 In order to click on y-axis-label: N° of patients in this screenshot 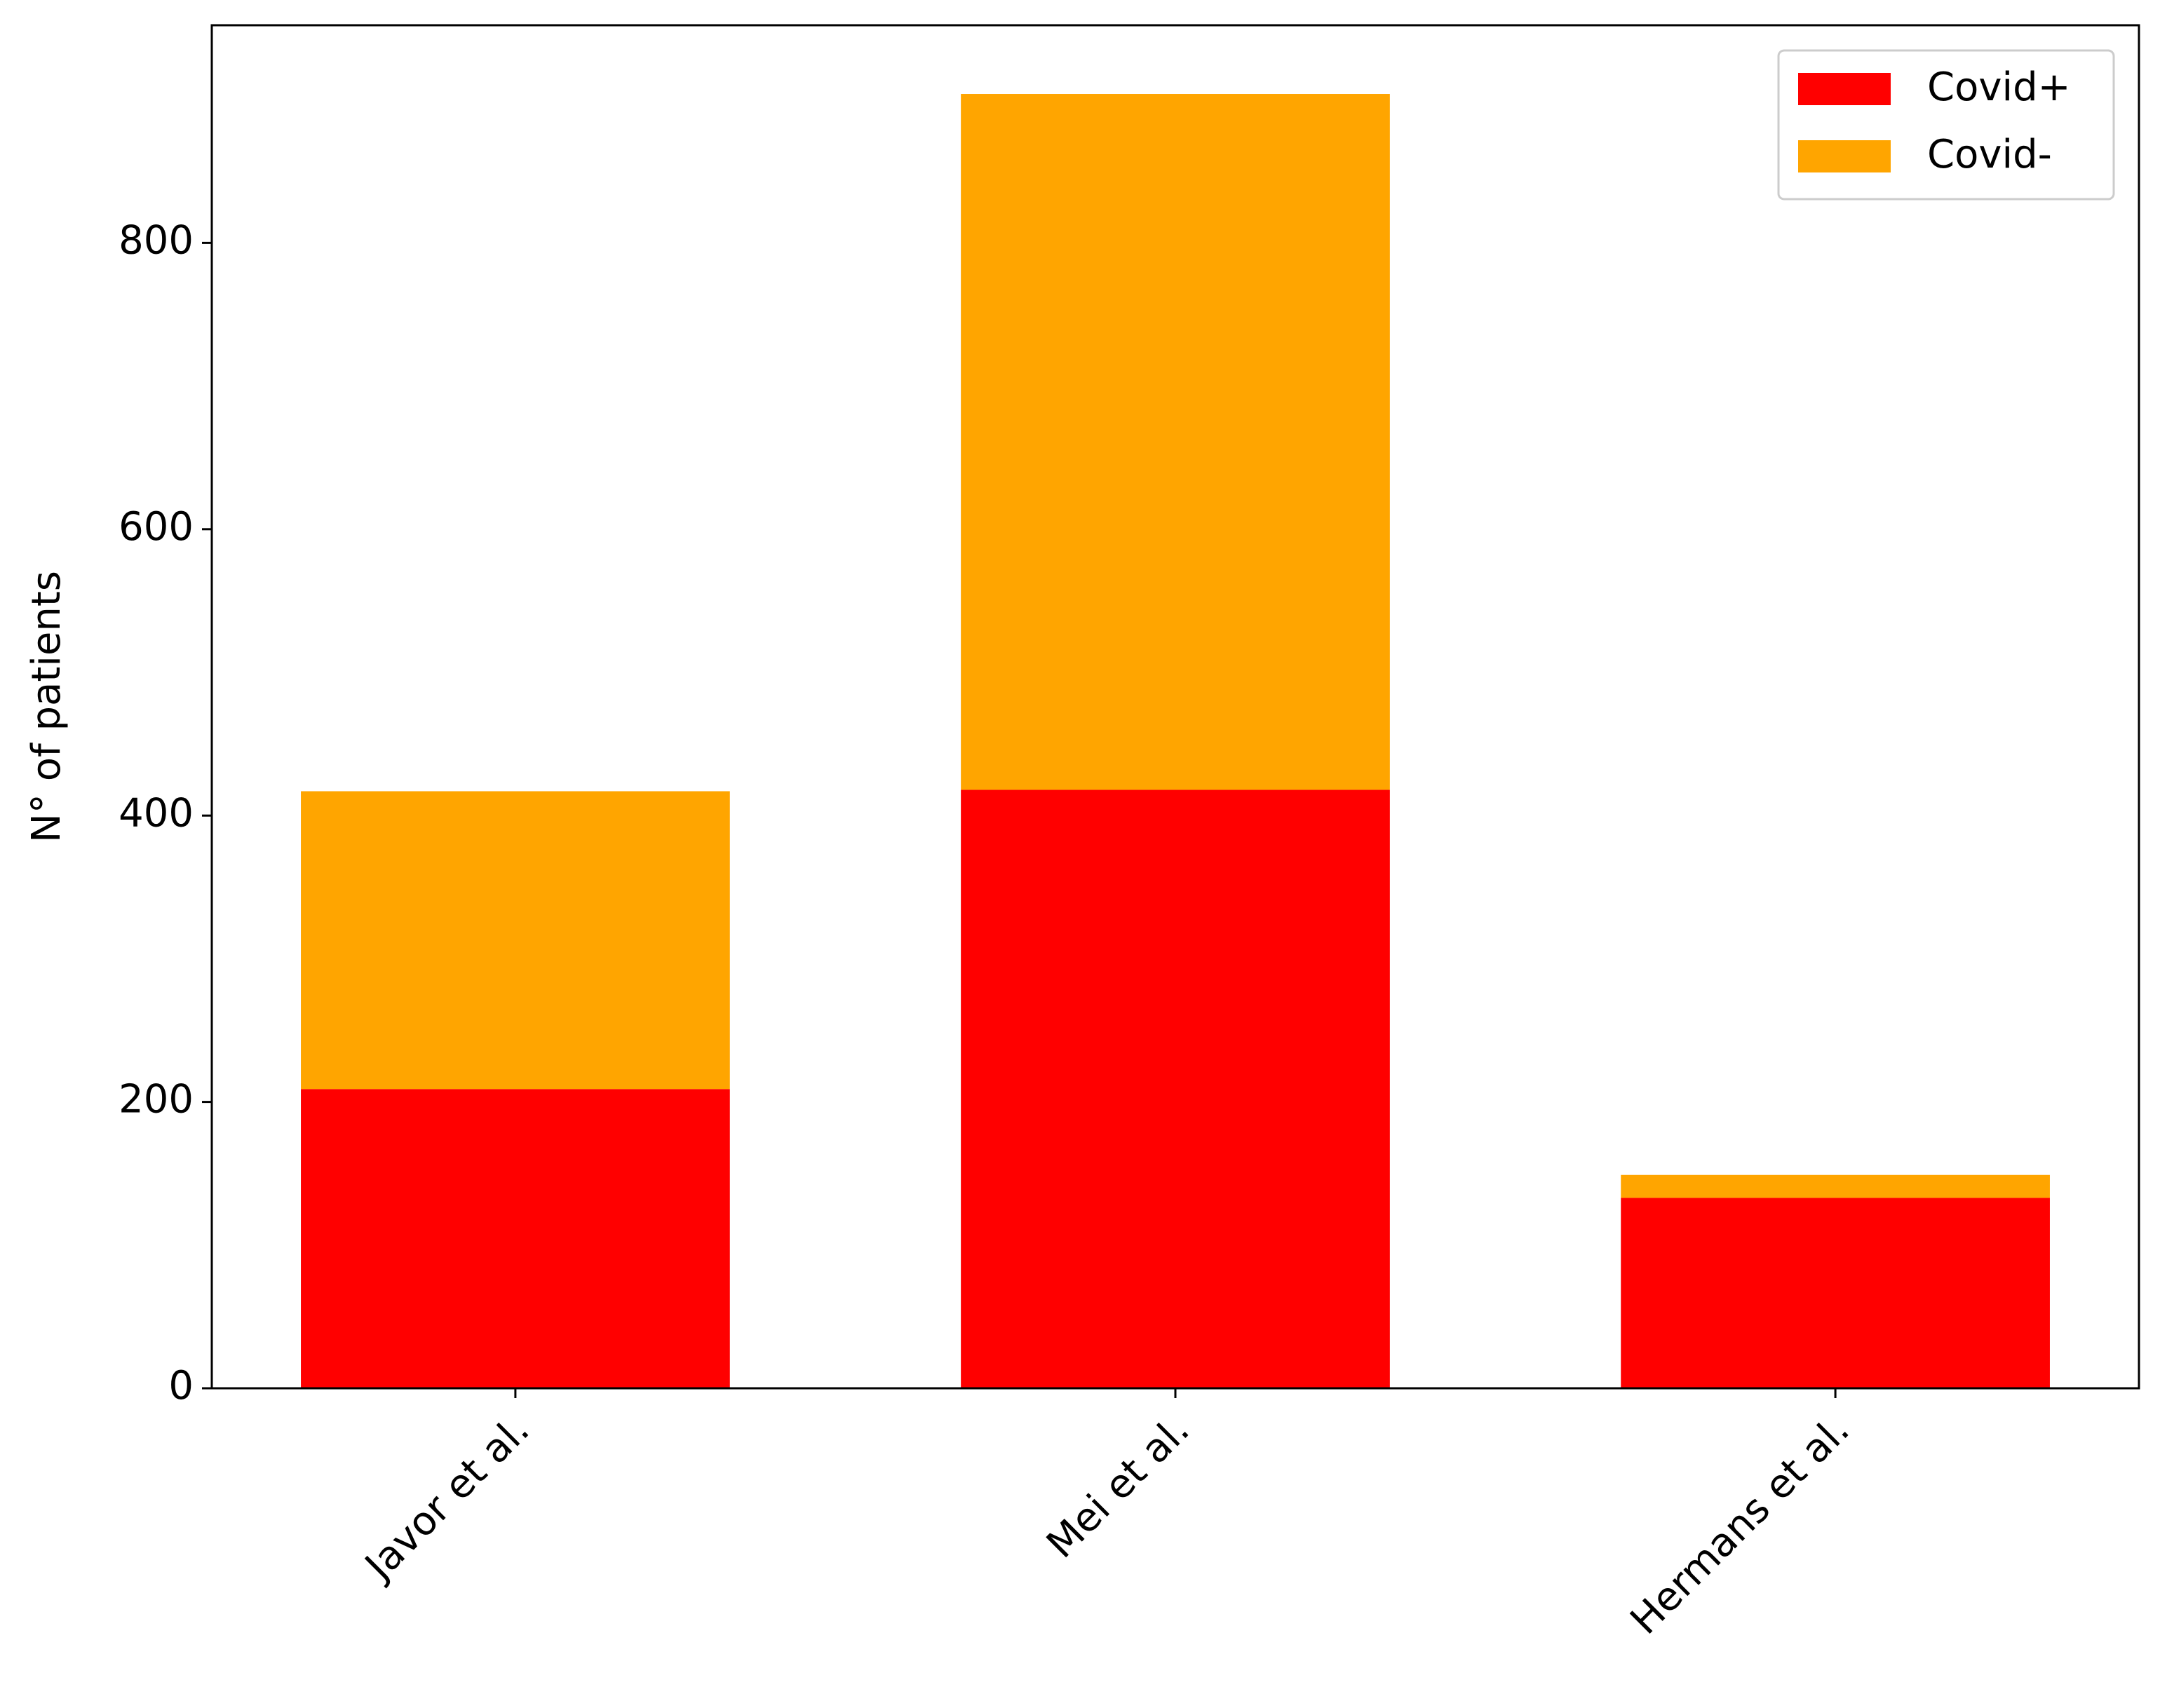, I will do `click(46, 707)`.